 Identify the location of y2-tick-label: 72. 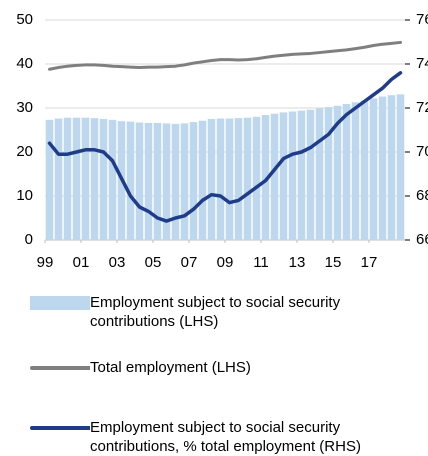
(422, 107).